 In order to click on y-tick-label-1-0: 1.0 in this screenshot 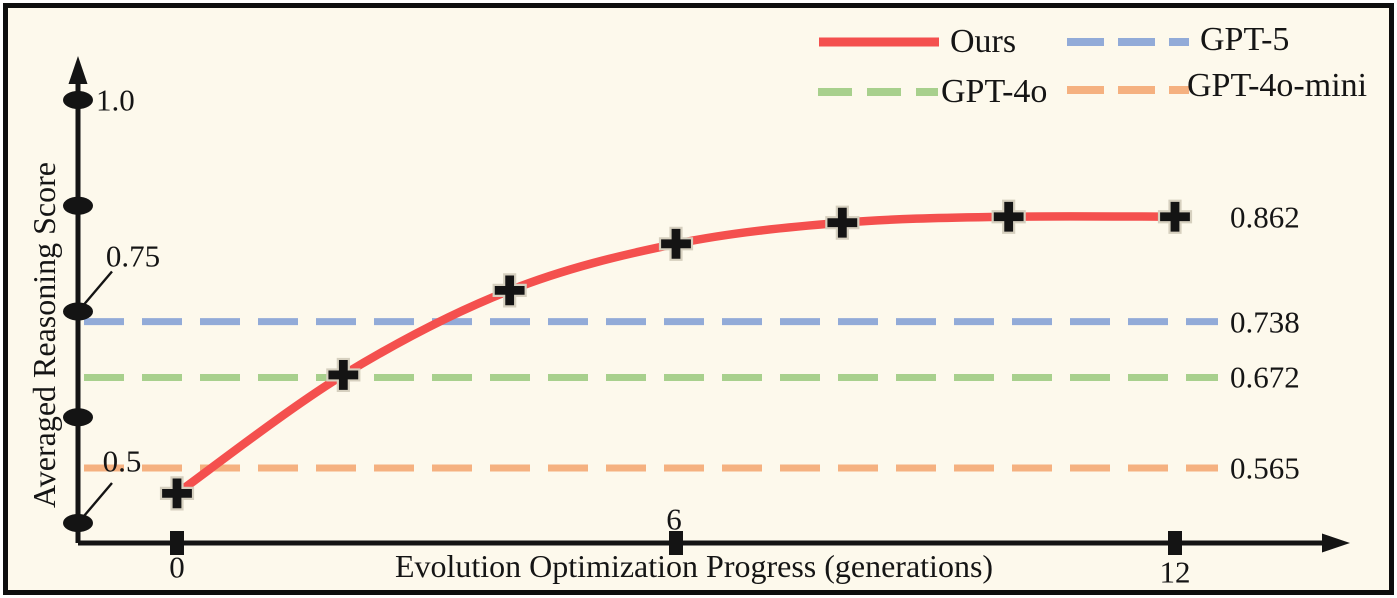, I will do `click(115, 100)`.